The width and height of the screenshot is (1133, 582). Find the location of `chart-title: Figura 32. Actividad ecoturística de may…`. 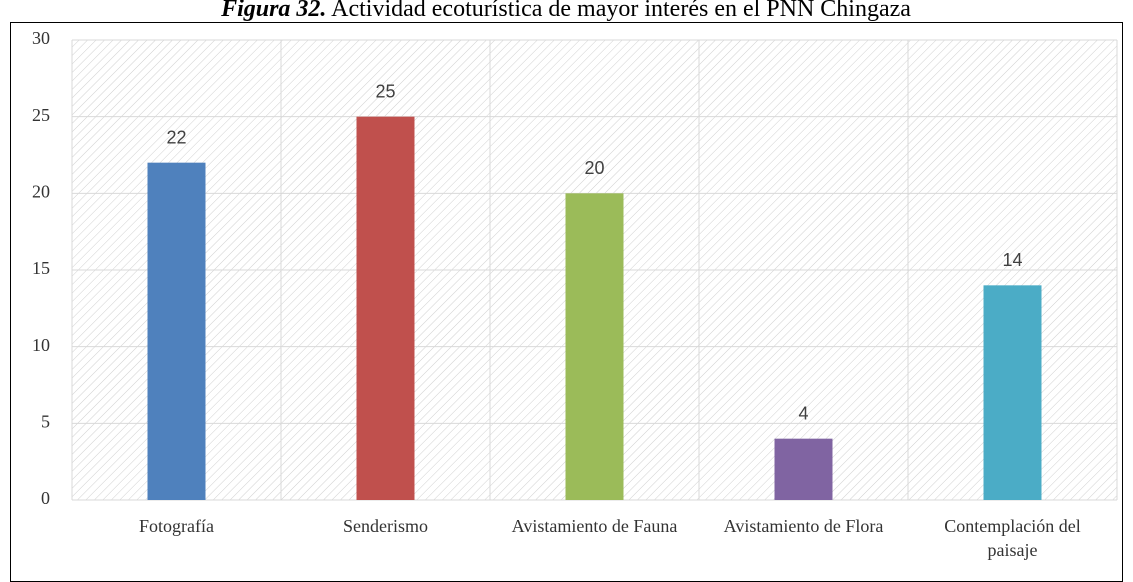

chart-title: Figura 32. Actividad ecoturística de may… is located at coordinates (565, 11).